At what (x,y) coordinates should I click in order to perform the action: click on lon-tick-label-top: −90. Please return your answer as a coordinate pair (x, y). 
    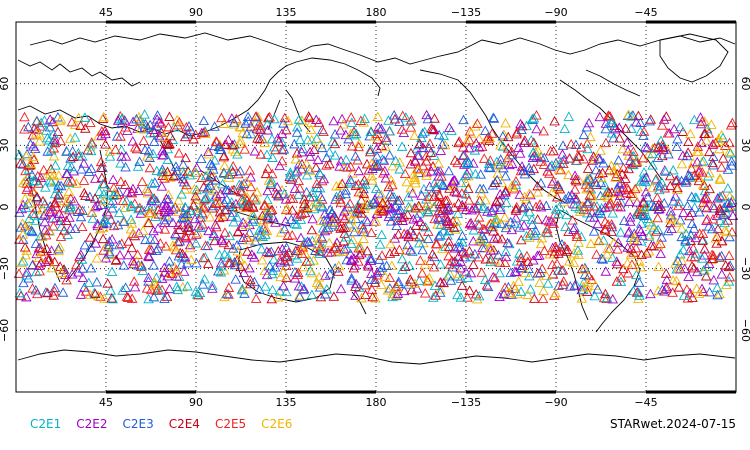
    Looking at the image, I should click on (555, 12).